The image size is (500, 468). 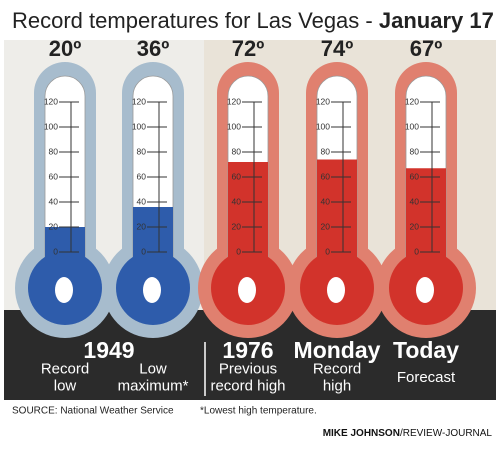 I want to click on category-label: Previous, so click(x=248, y=368).